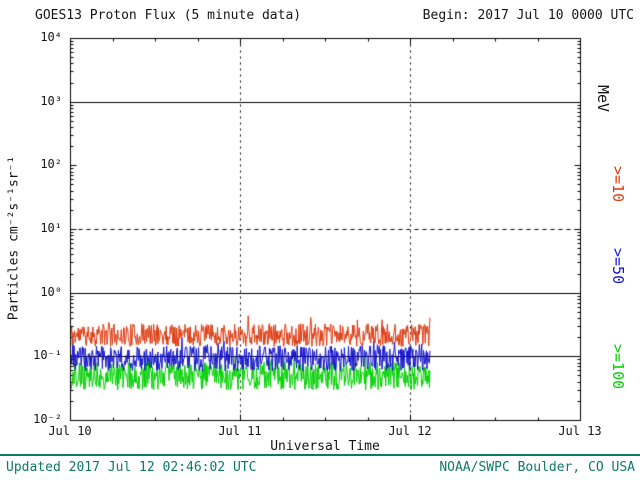 Image resolution: width=640 pixels, height=480 pixels. I want to click on x-tick-label: Jul 10, so click(70, 431).